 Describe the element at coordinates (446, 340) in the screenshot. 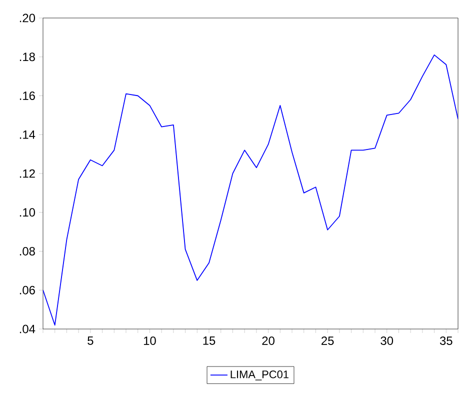

I see `x-tick-label: 35` at that location.